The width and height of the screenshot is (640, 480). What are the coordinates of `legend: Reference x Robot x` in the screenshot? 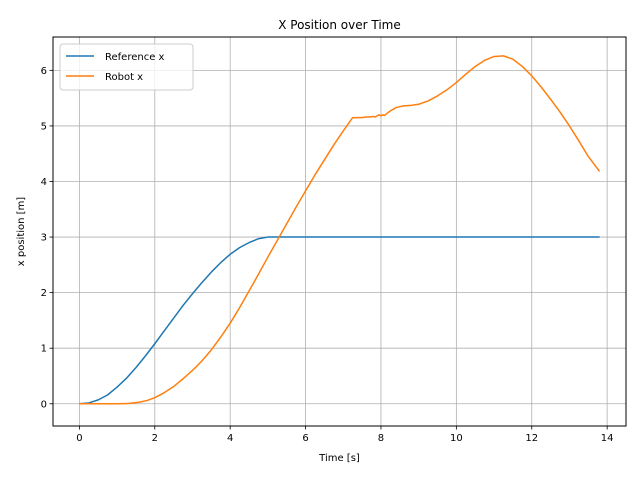 It's located at (126, 67).